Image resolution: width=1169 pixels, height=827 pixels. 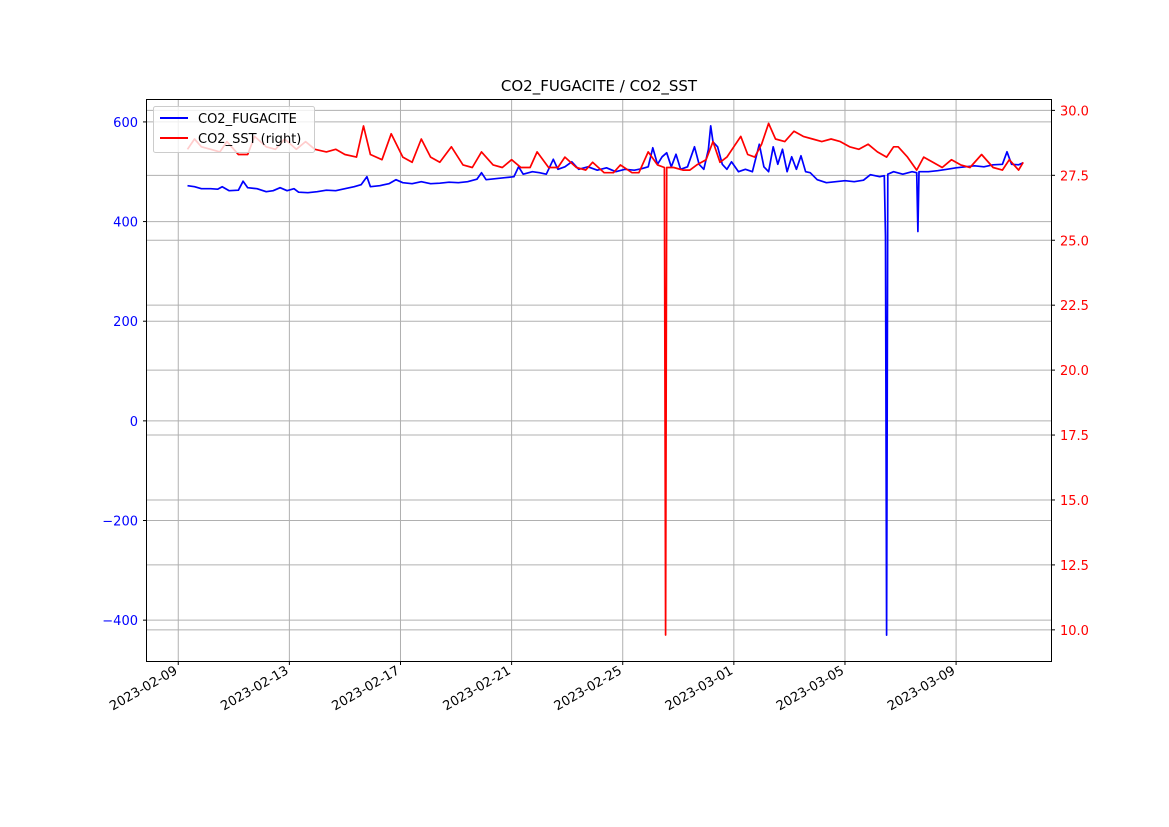 I want to click on y-right-tick-label: 10.0, so click(x=1074, y=631).